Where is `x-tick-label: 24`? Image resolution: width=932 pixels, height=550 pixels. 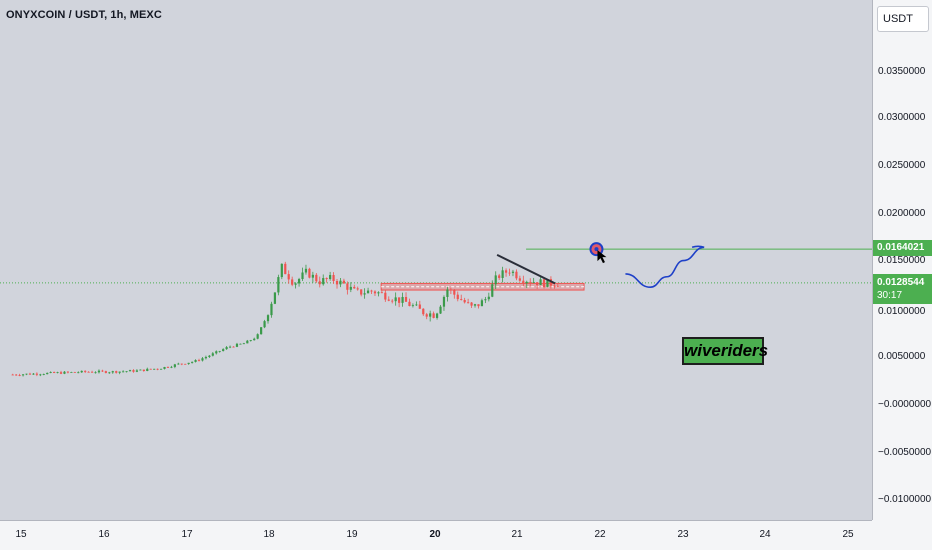
x-tick-label: 24 is located at coordinates (765, 534).